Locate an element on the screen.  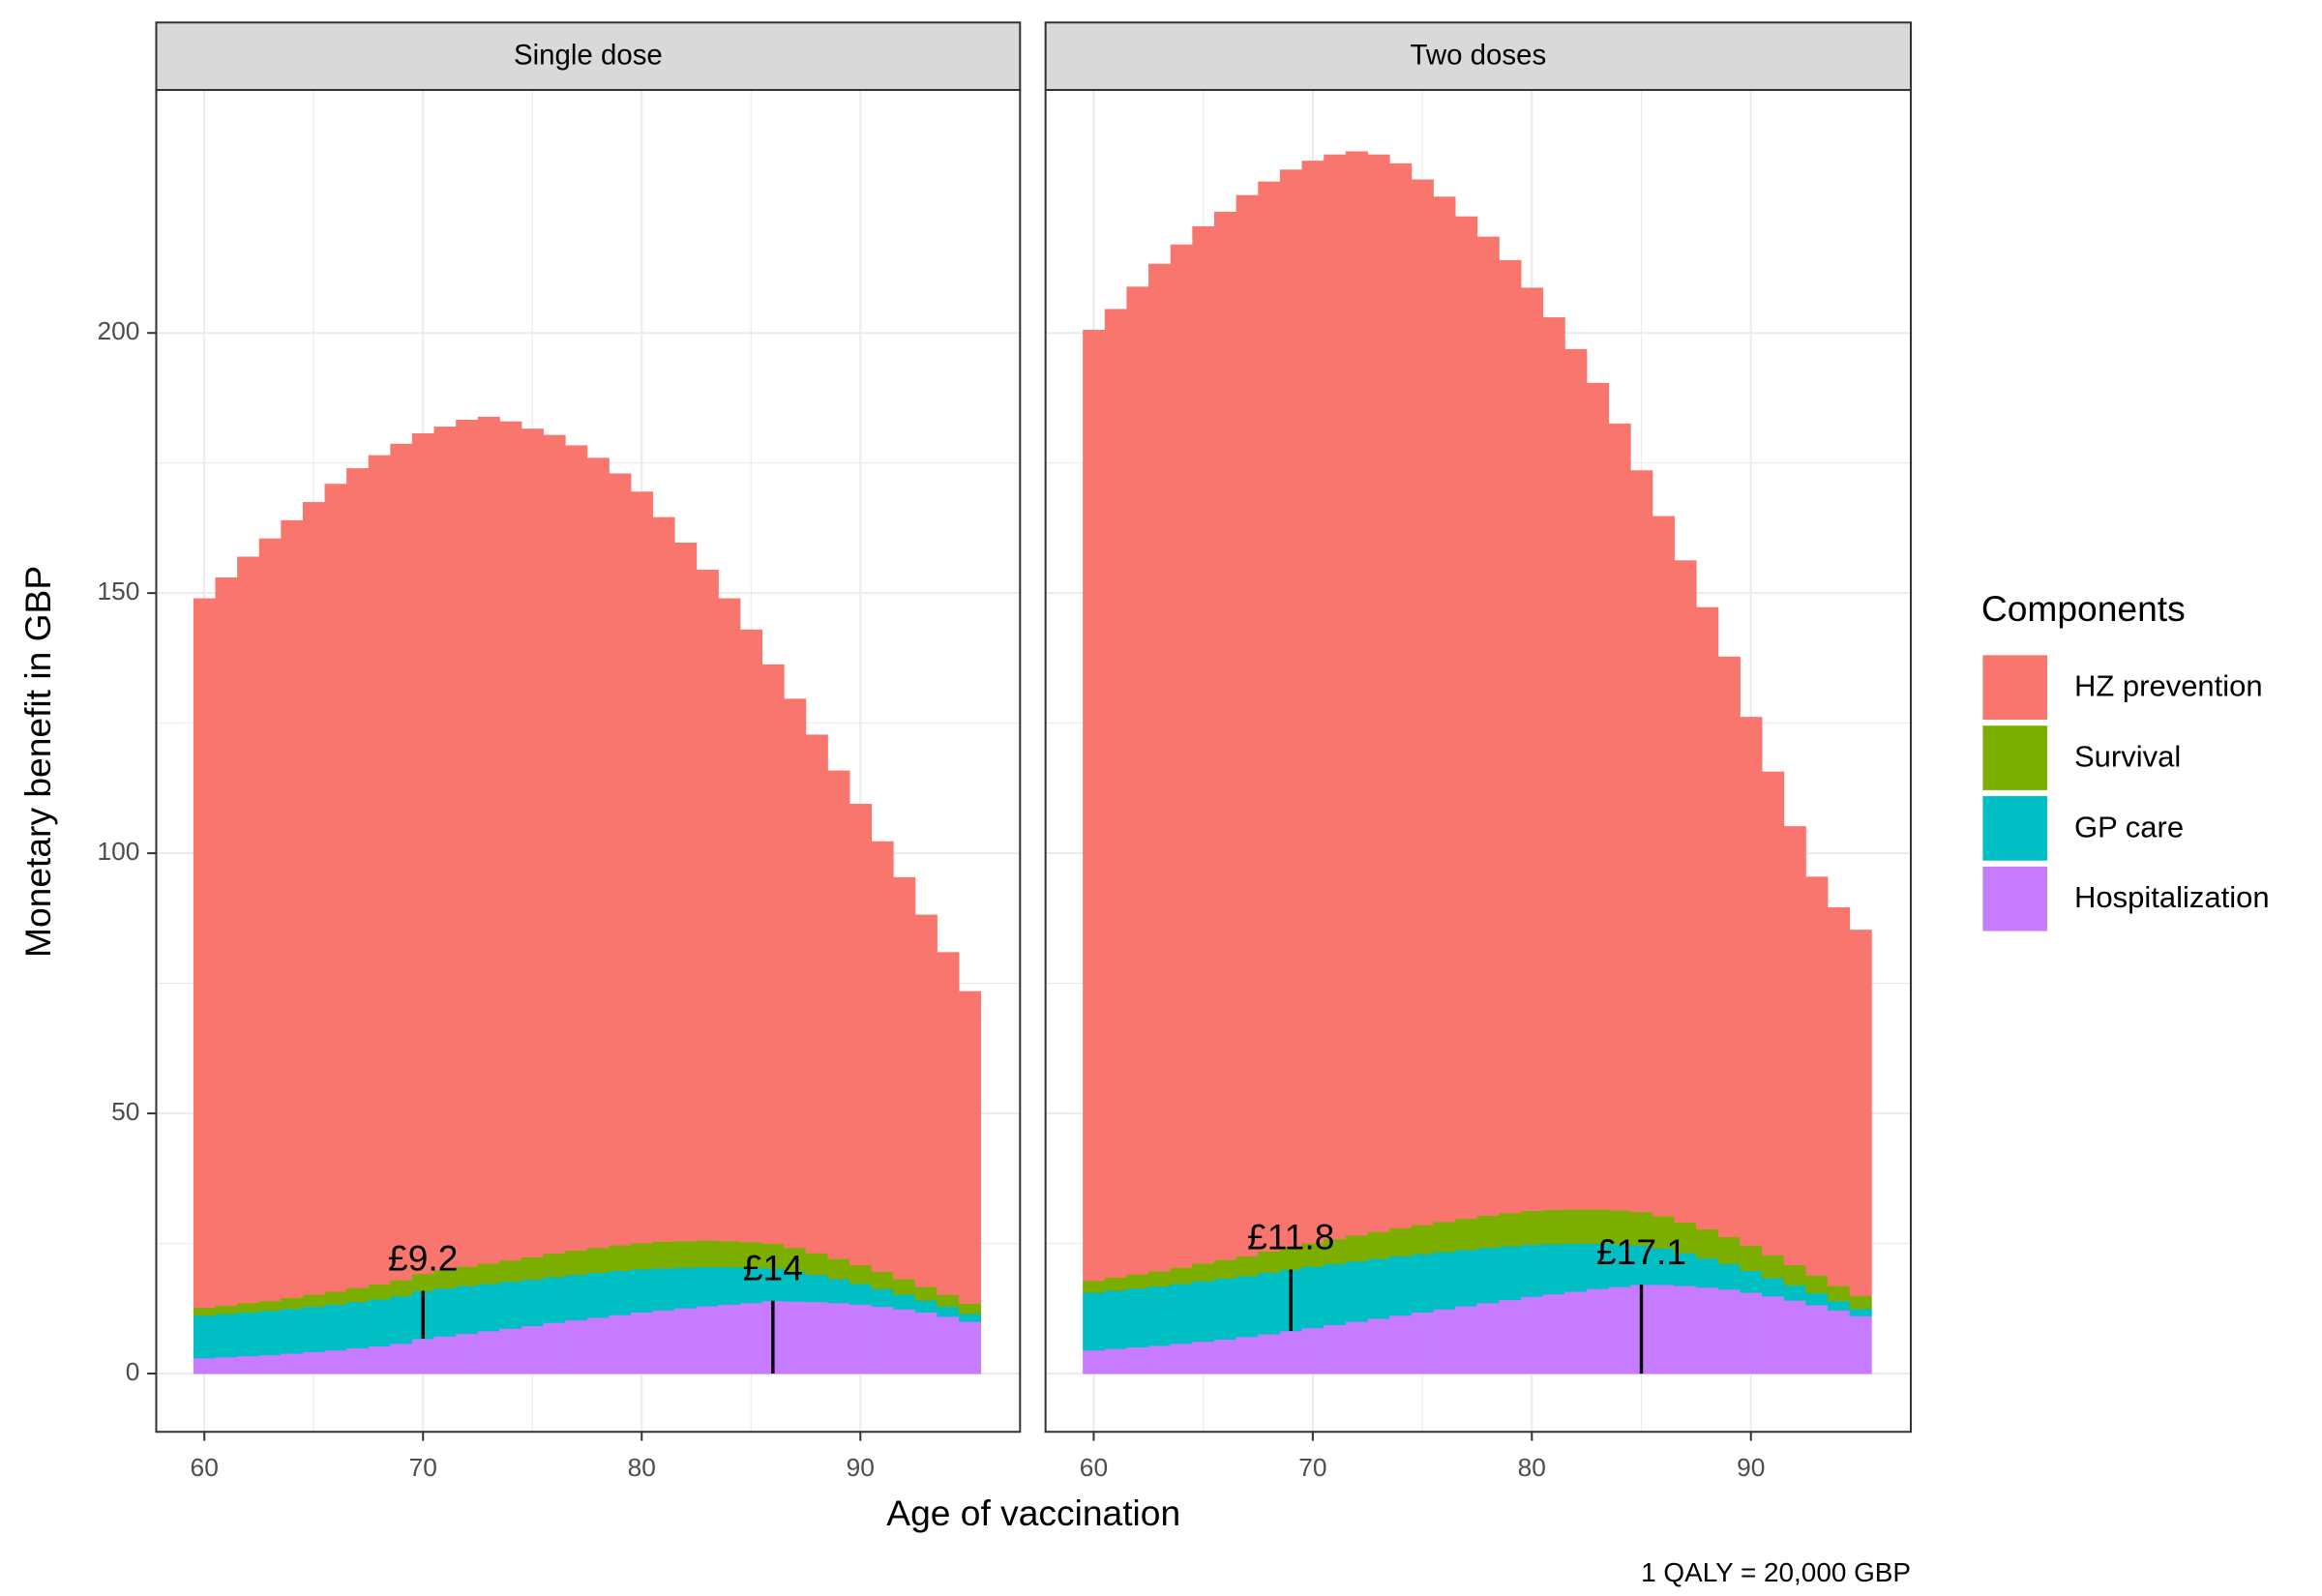
y-tick-label: 100 is located at coordinates (118, 851).